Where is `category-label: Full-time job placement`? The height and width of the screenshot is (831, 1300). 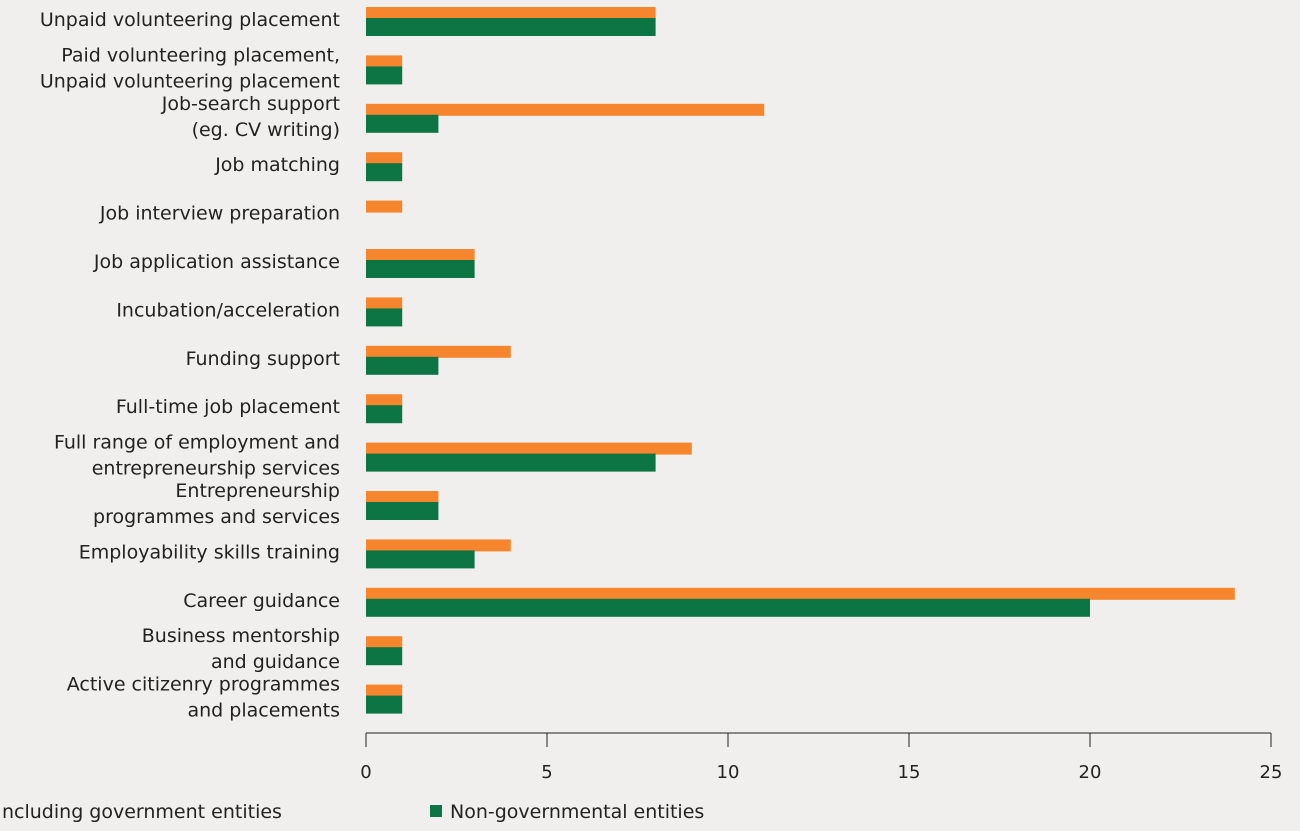 category-label: Full-time job placement is located at coordinates (228, 407).